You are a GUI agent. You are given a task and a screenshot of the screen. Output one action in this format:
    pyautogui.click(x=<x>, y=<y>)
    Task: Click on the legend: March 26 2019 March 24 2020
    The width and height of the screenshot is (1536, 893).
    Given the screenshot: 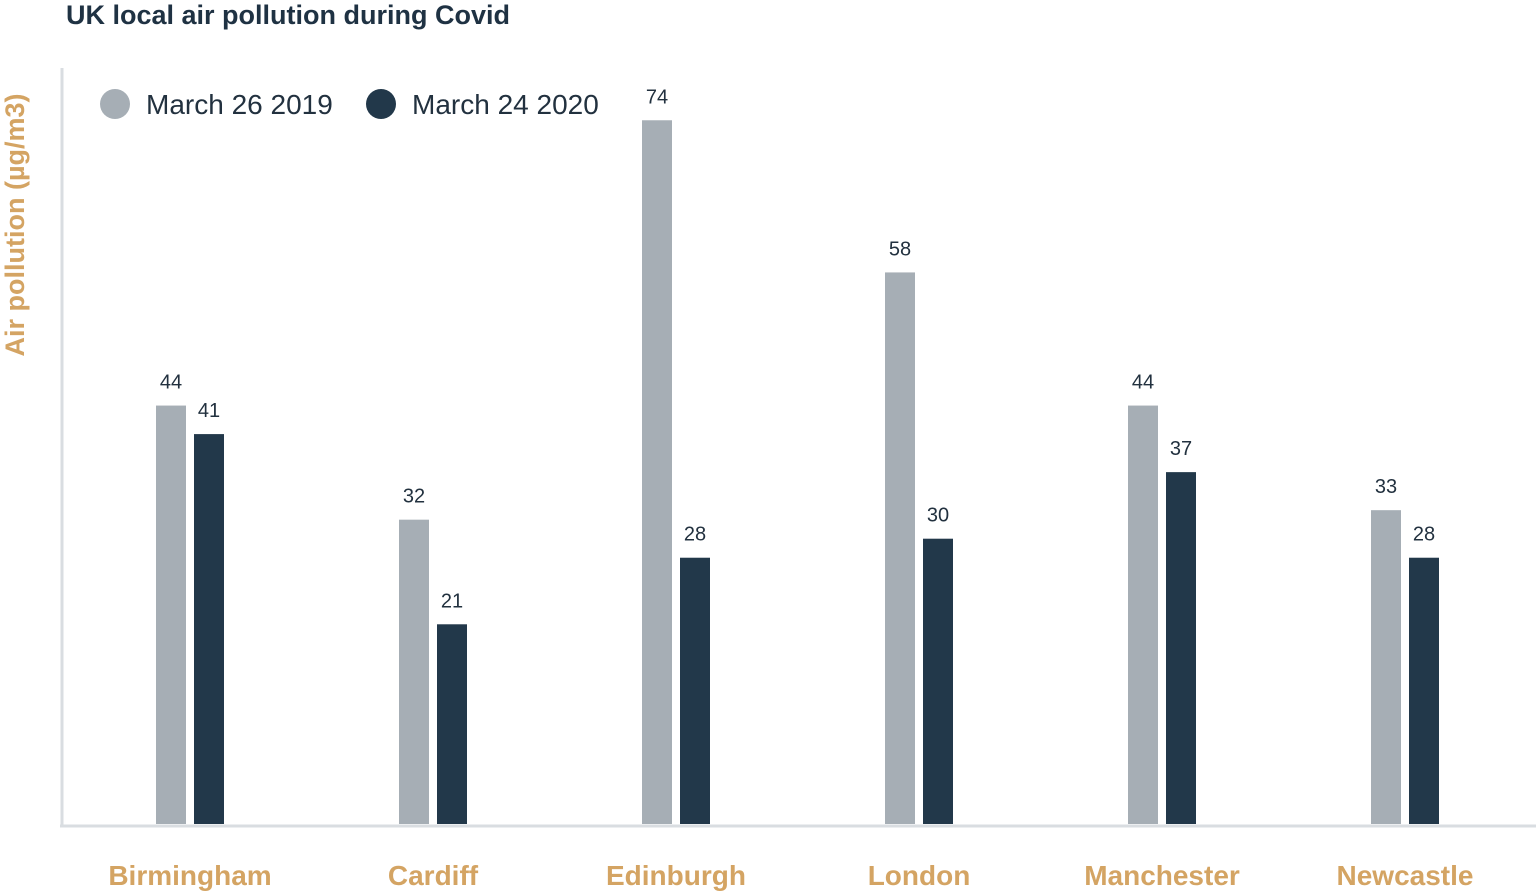 What is the action you would take?
    pyautogui.click(x=349, y=104)
    